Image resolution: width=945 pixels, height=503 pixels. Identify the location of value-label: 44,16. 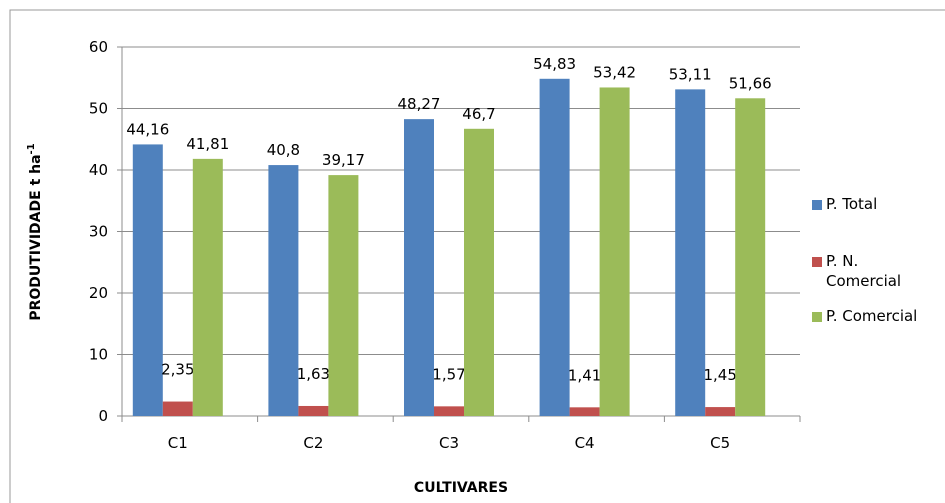
(147, 129).